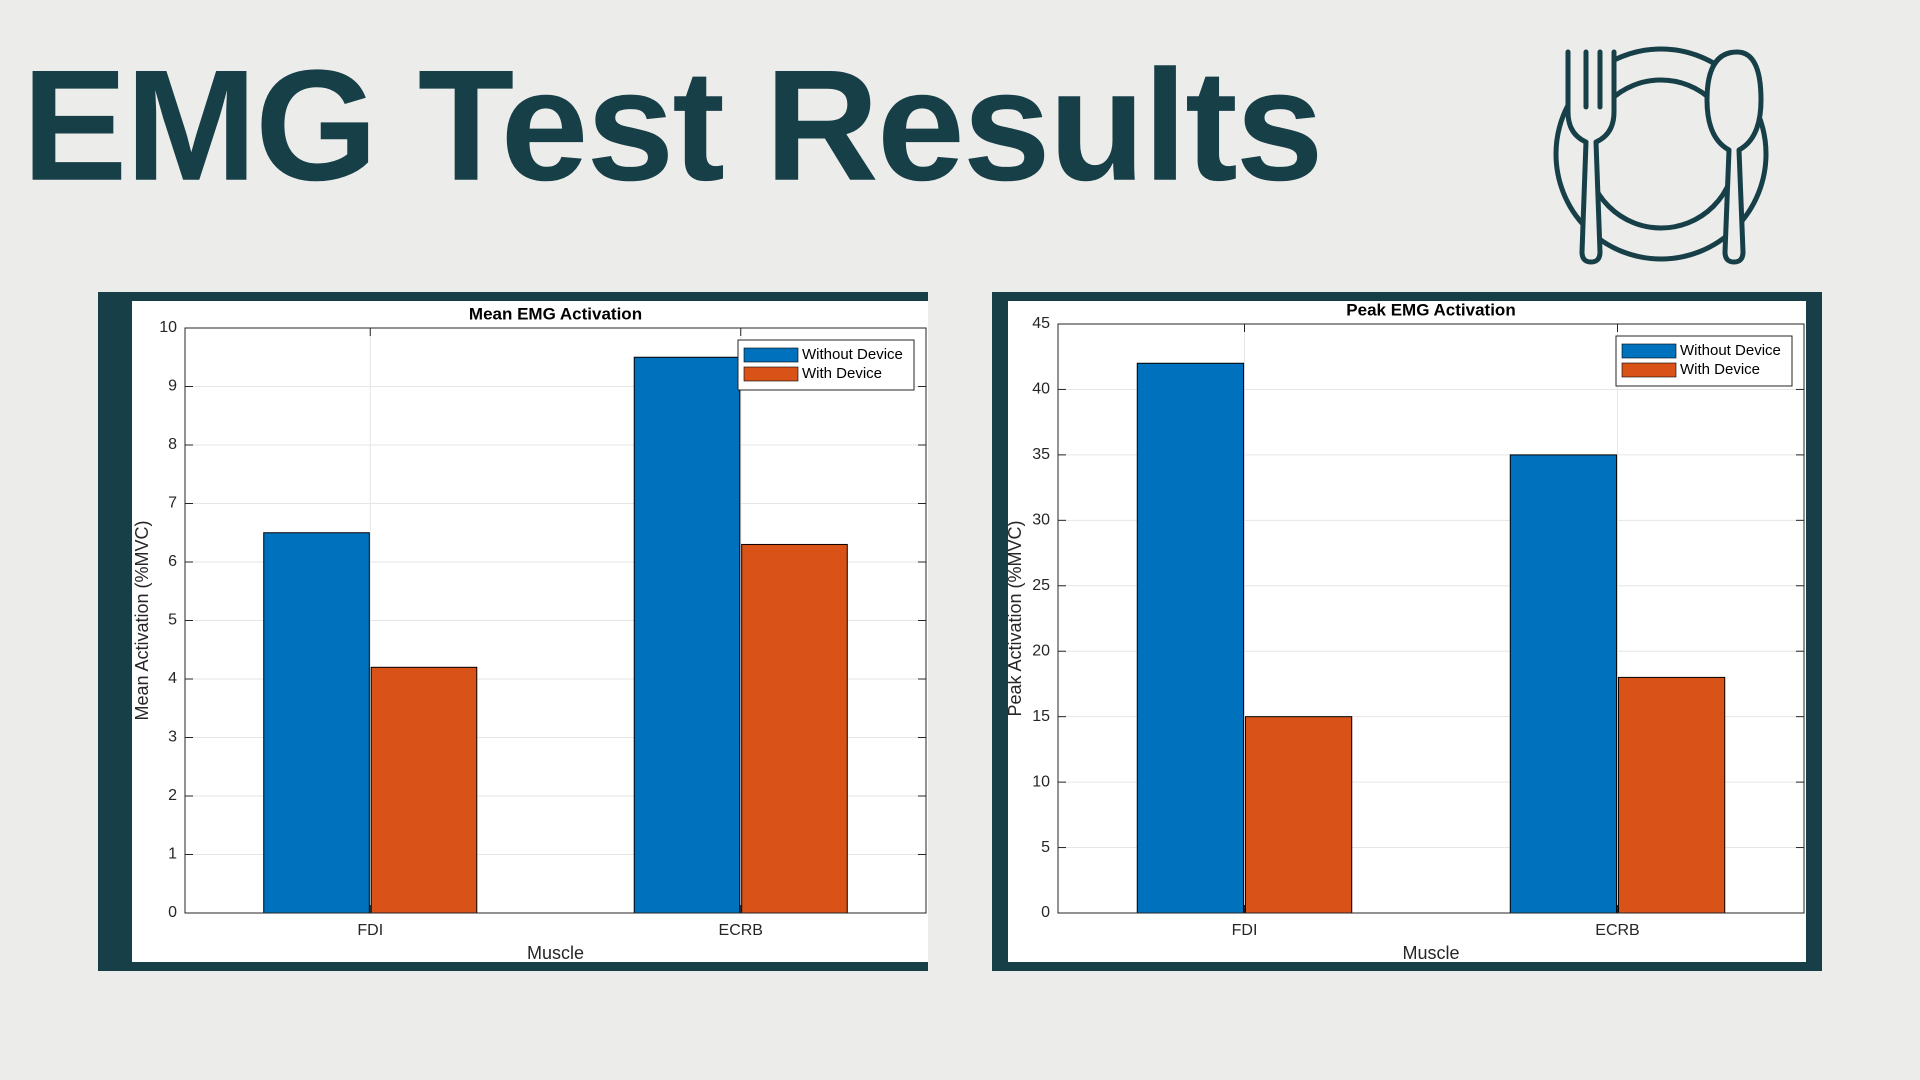 The image size is (1920, 1080). I want to click on y-axis-label: Mean Activation (%MVC), so click(142, 620).